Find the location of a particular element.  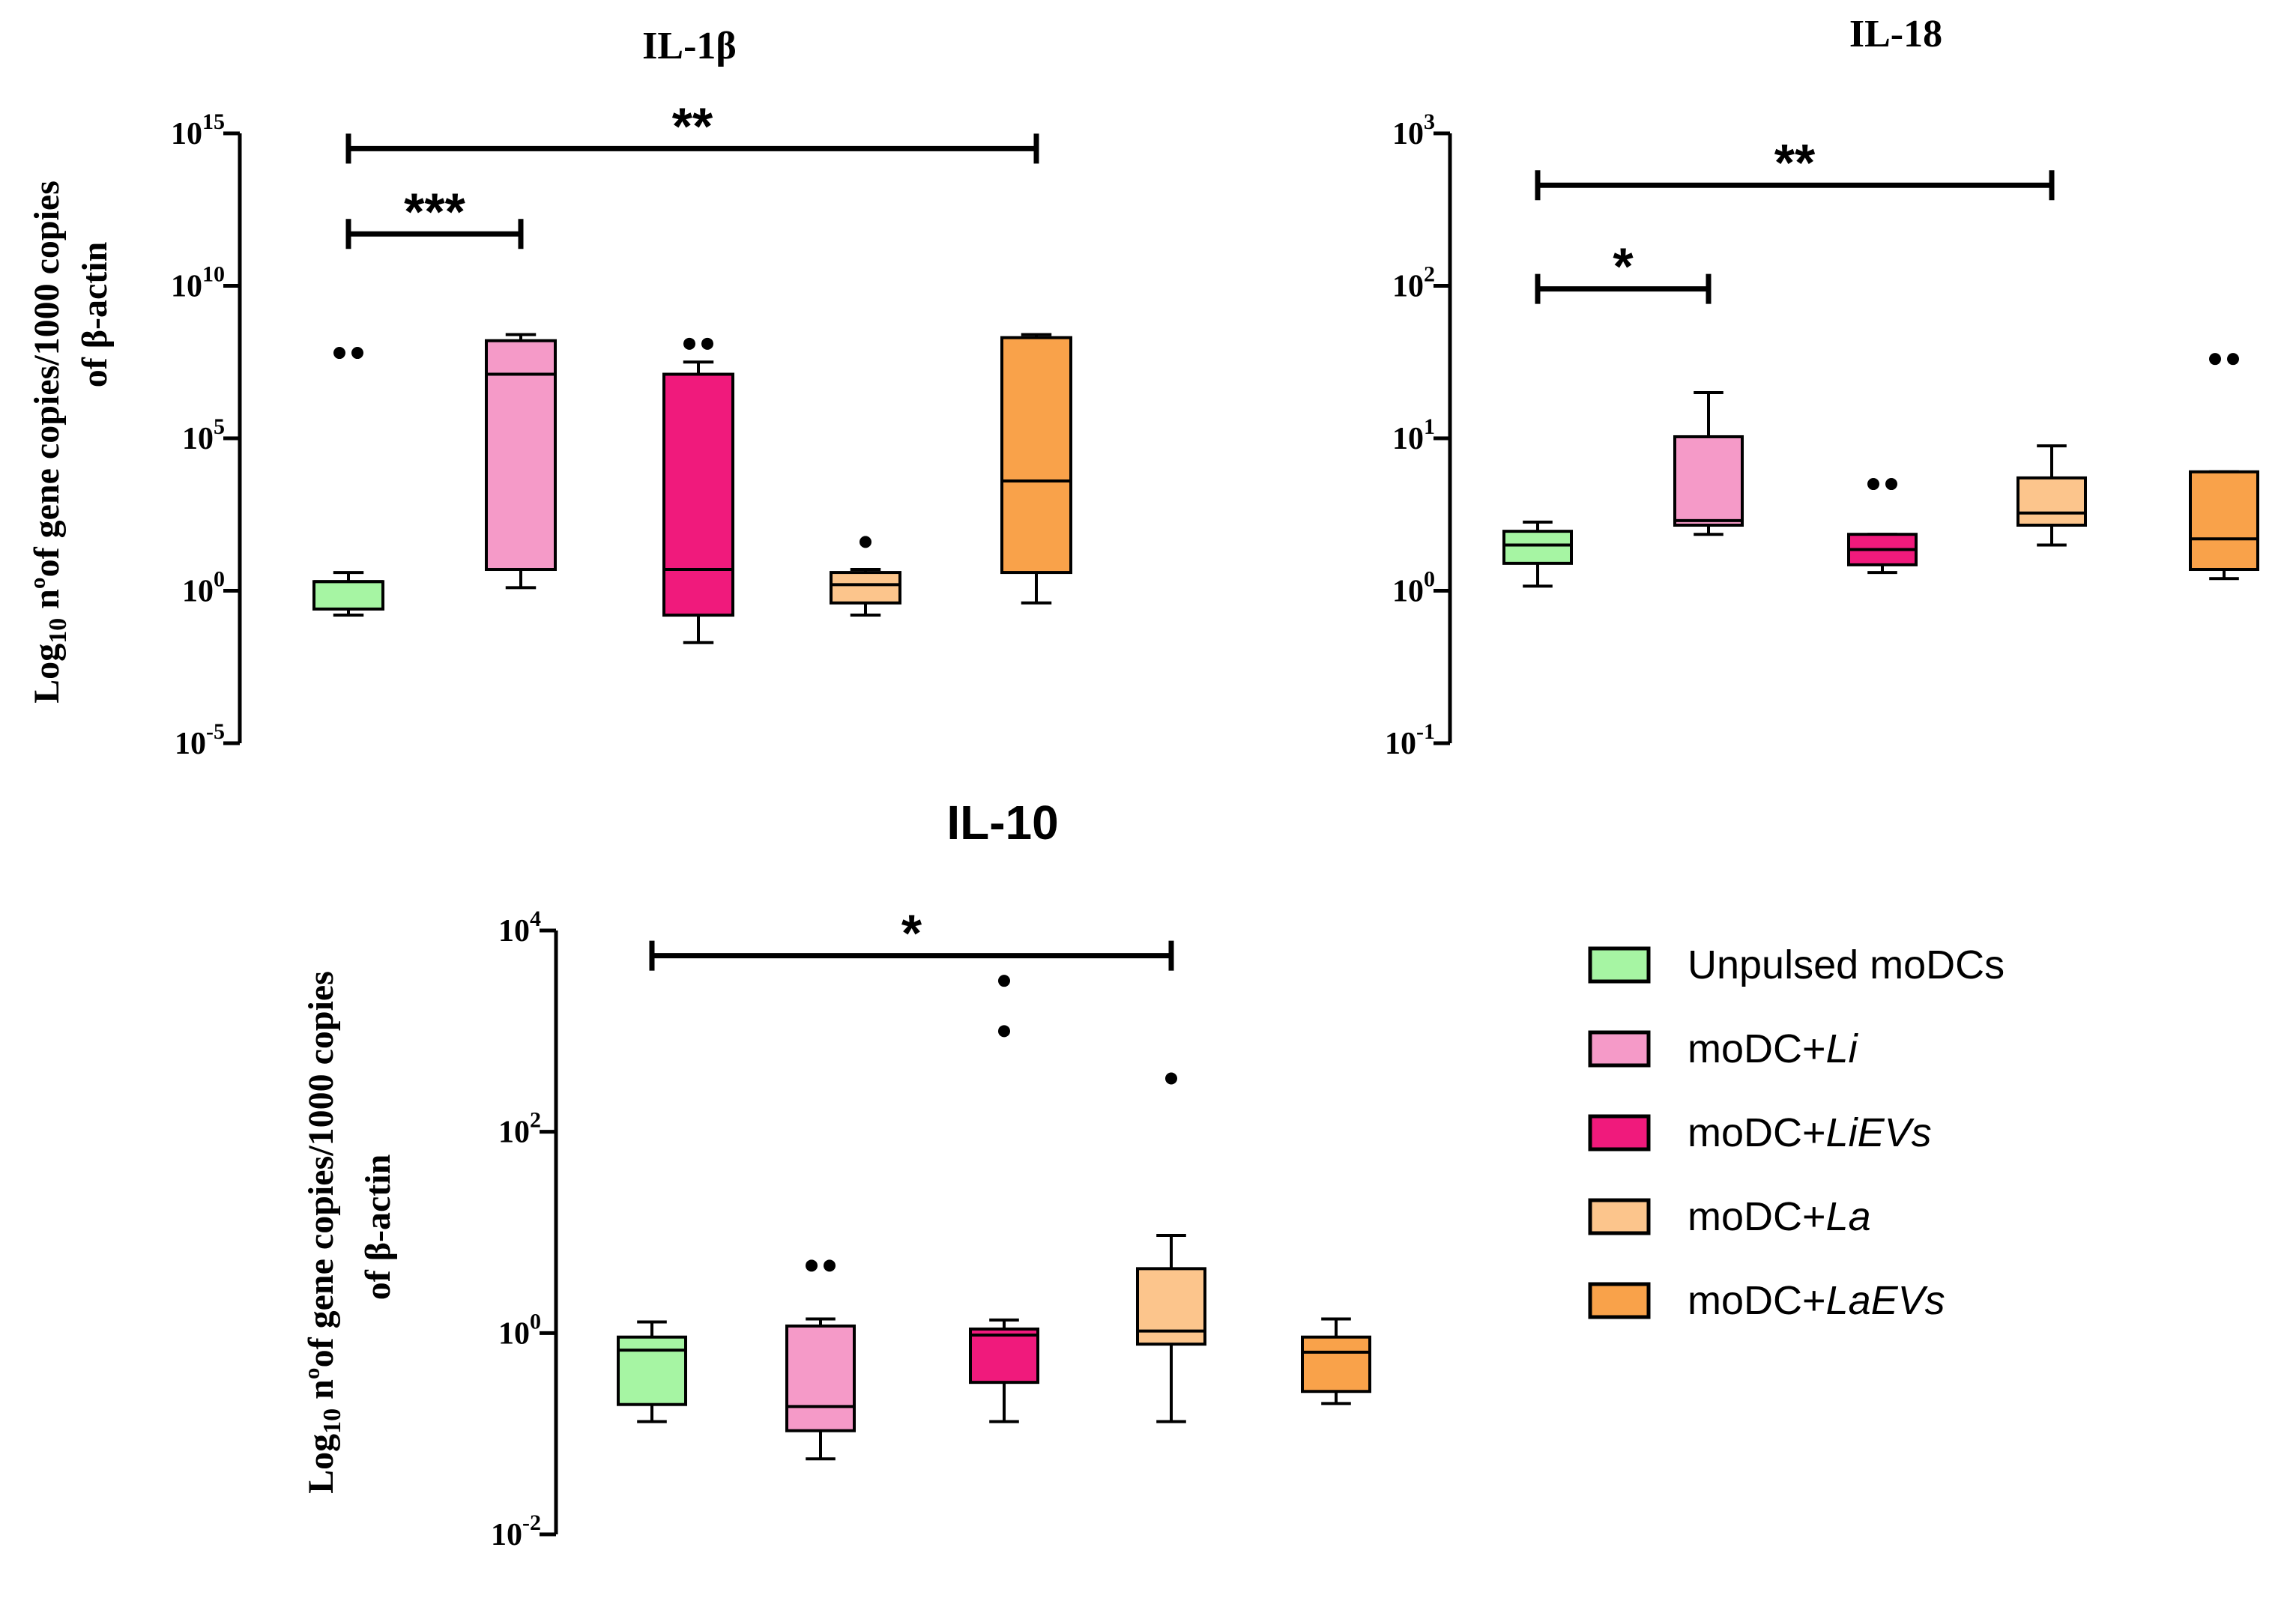

legend-item: moDC+Li is located at coordinates (1723, 1048).